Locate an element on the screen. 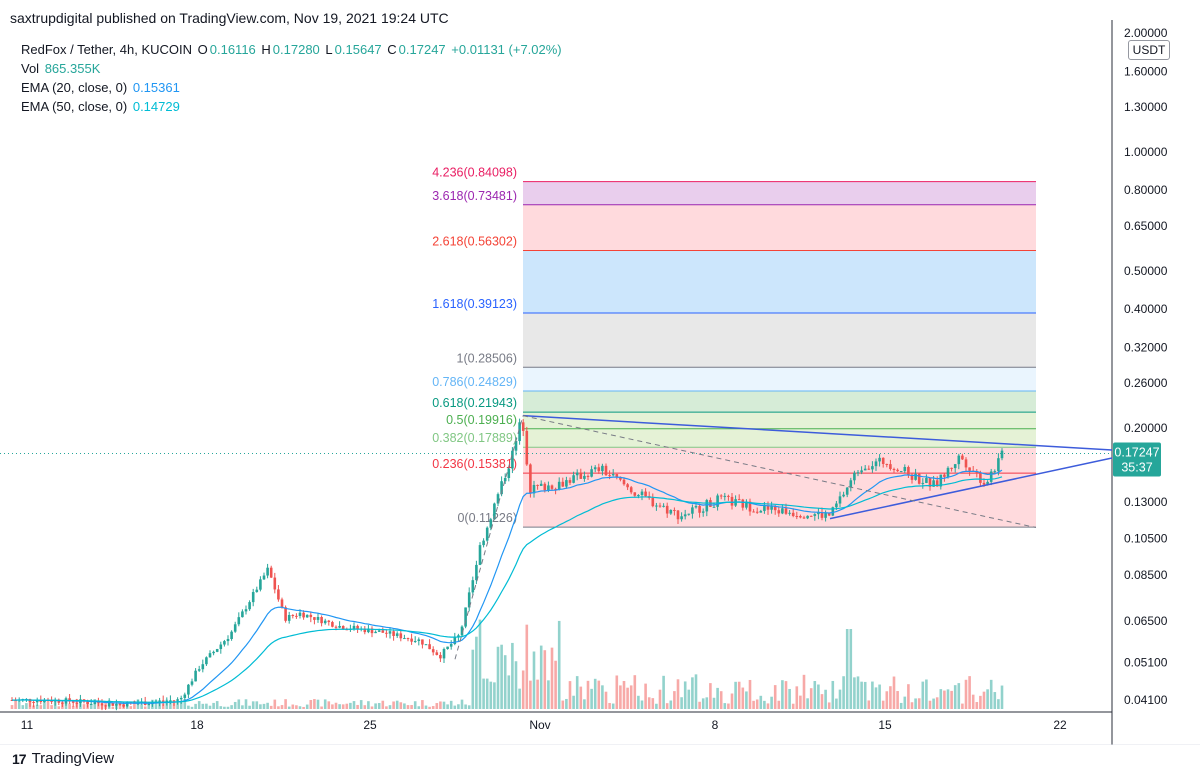 The width and height of the screenshot is (1200, 783). legend-volume-row: Vol 865.355K is located at coordinates (292, 68).